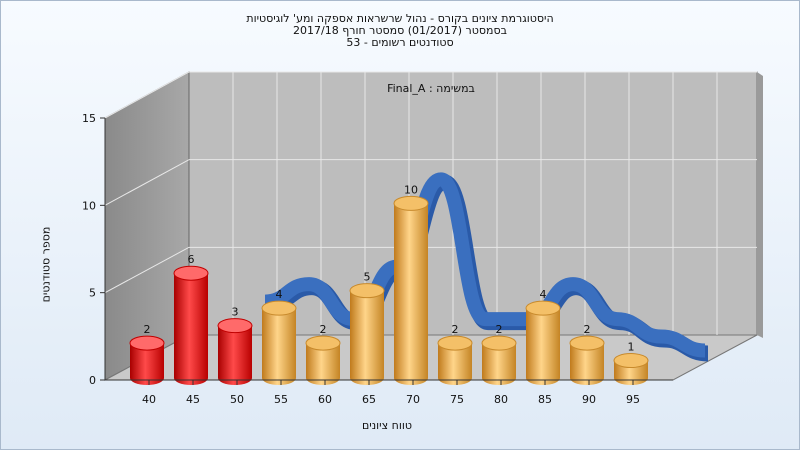  Describe the element at coordinates (46, 264) in the screenshot. I see `y-axis-label: מספר סטודנטים` at that location.